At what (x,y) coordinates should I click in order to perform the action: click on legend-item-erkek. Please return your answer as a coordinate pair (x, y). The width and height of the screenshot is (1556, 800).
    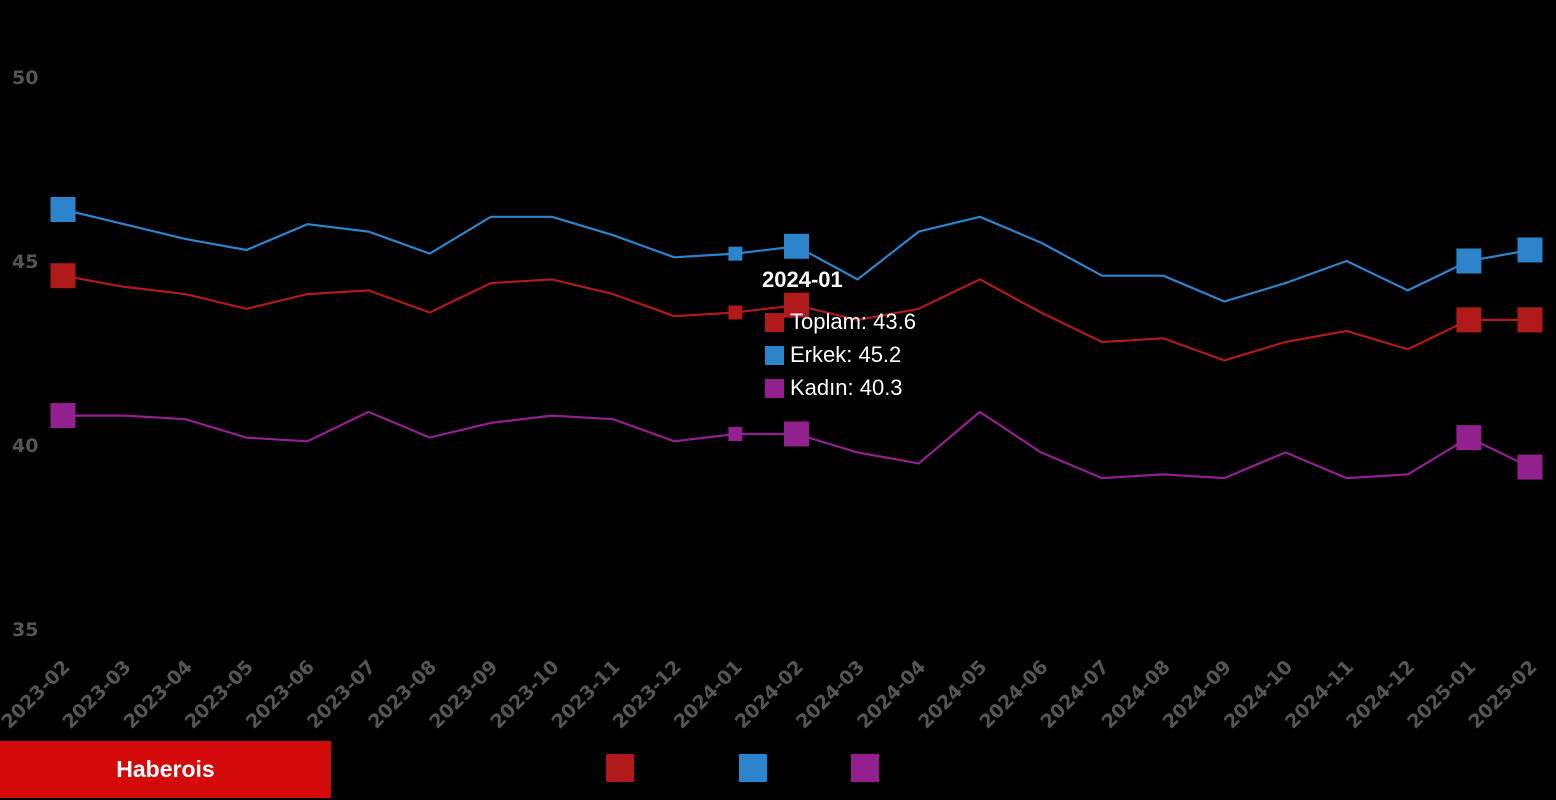
    Looking at the image, I should click on (753, 768).